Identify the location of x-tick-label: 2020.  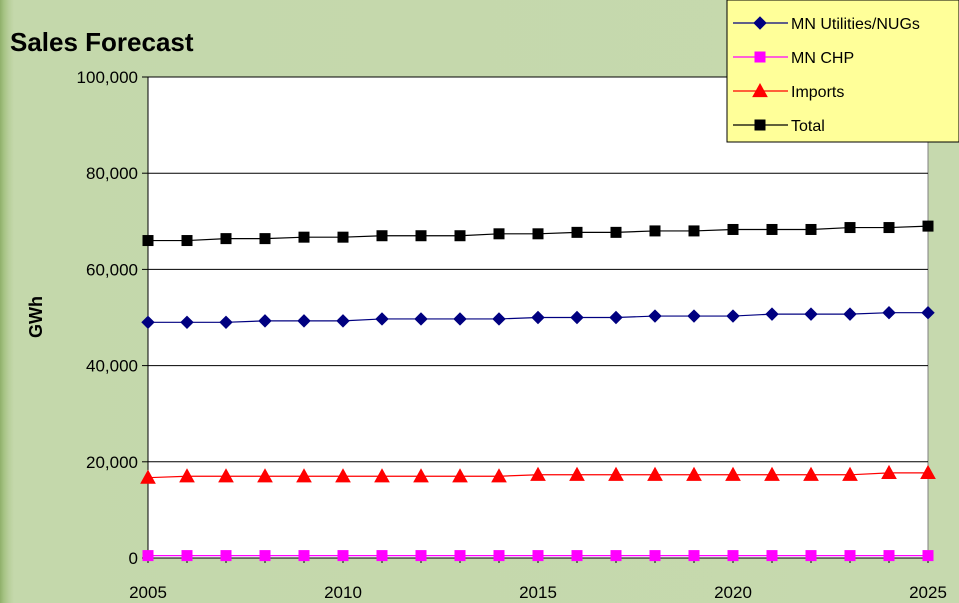
(733, 592).